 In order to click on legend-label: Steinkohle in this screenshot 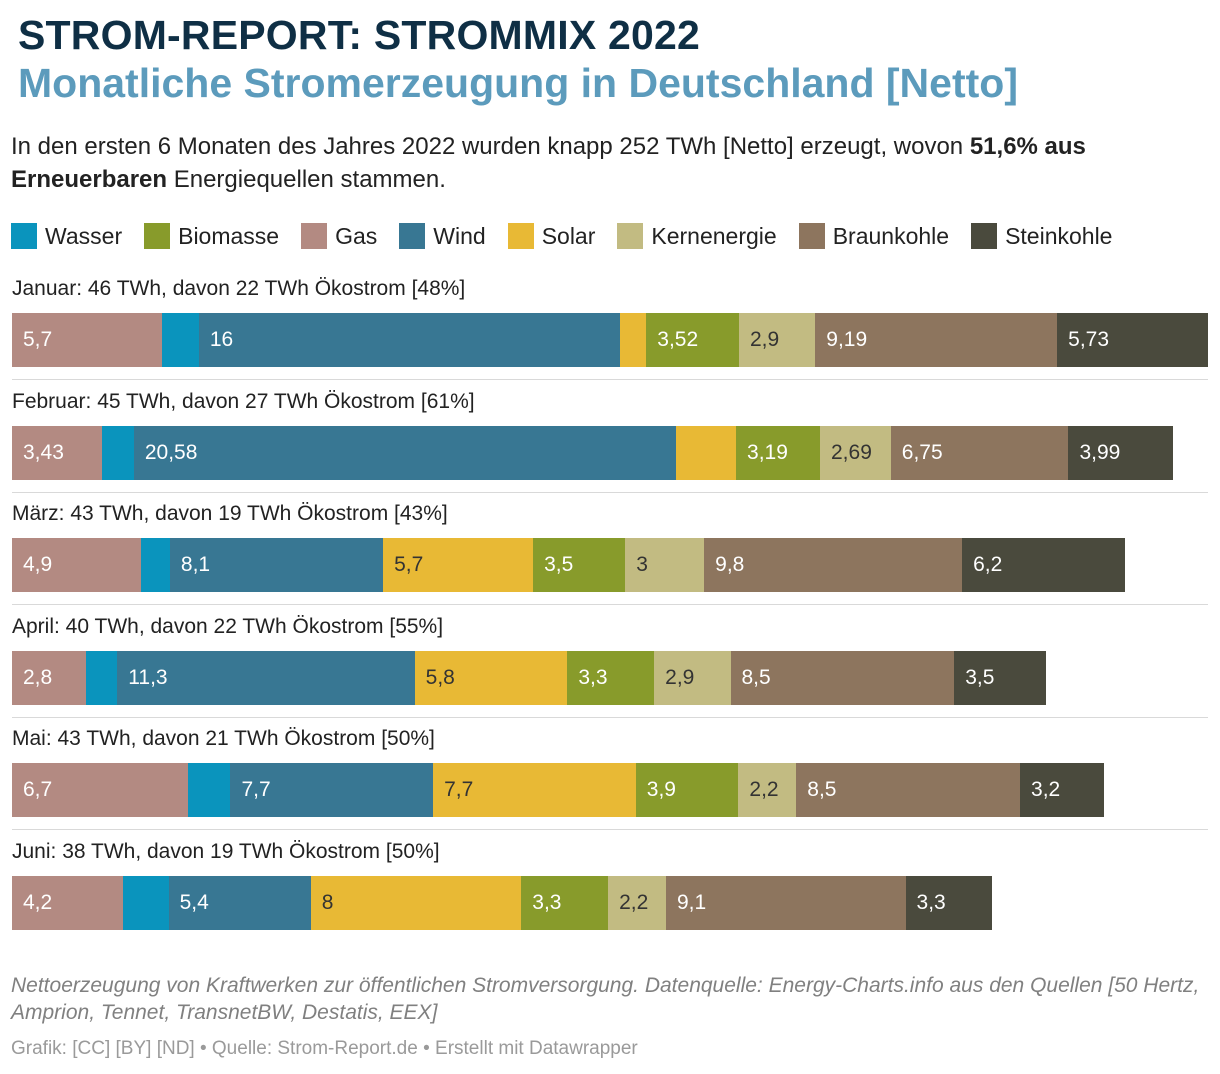, I will do `click(1059, 235)`.